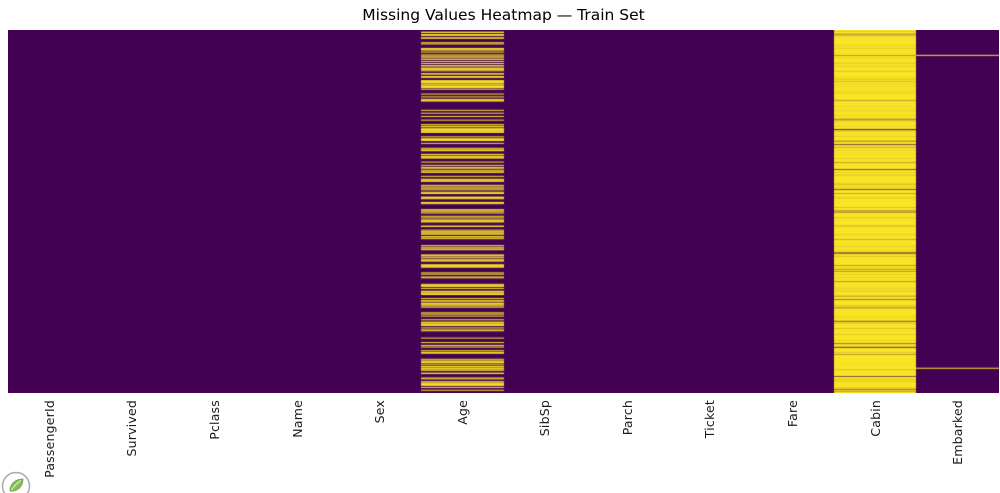 Image resolution: width=1000 pixels, height=493 pixels. I want to click on x-tick-name: Name, so click(297, 446).